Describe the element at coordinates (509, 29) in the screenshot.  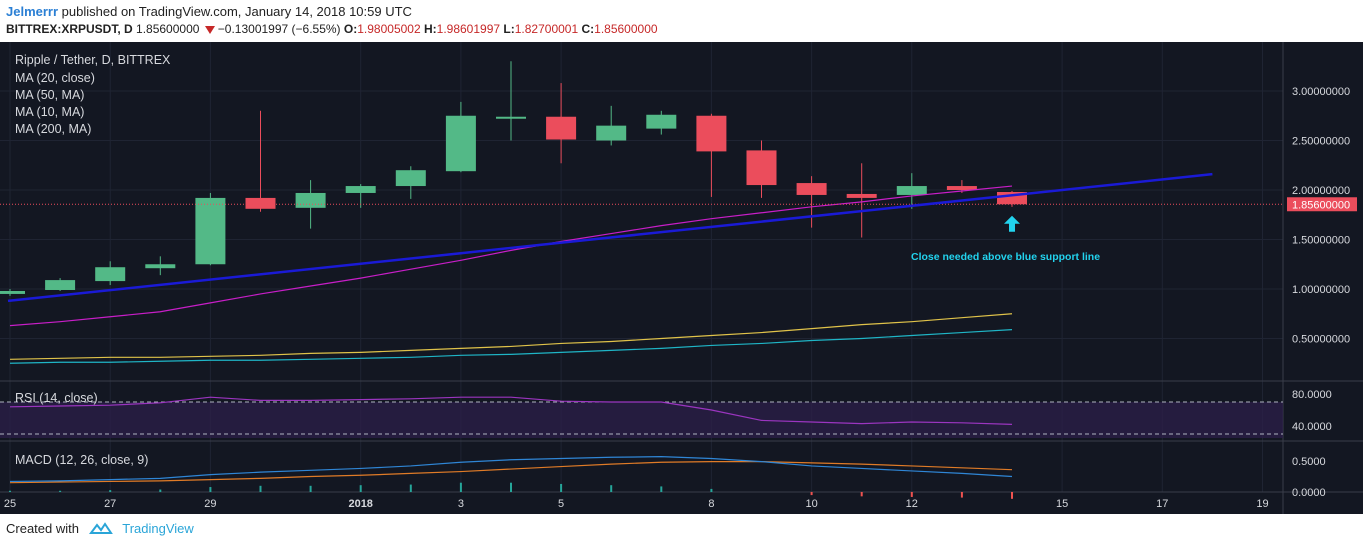
I see `low-label: L:` at that location.